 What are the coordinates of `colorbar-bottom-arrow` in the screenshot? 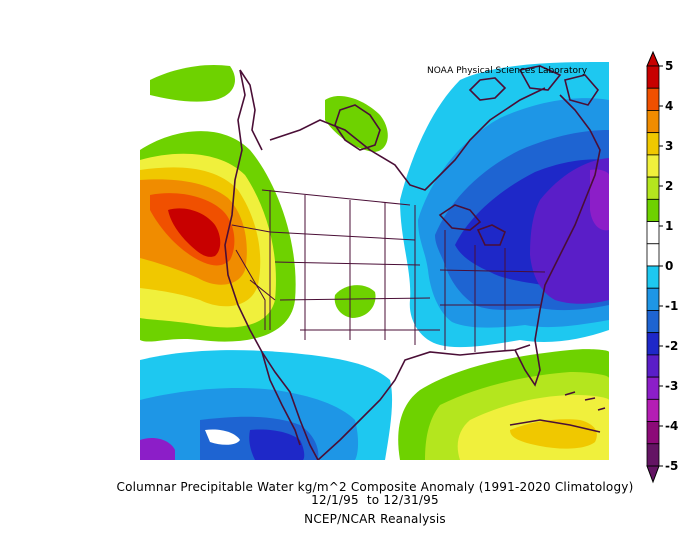 It's located at (653, 474).